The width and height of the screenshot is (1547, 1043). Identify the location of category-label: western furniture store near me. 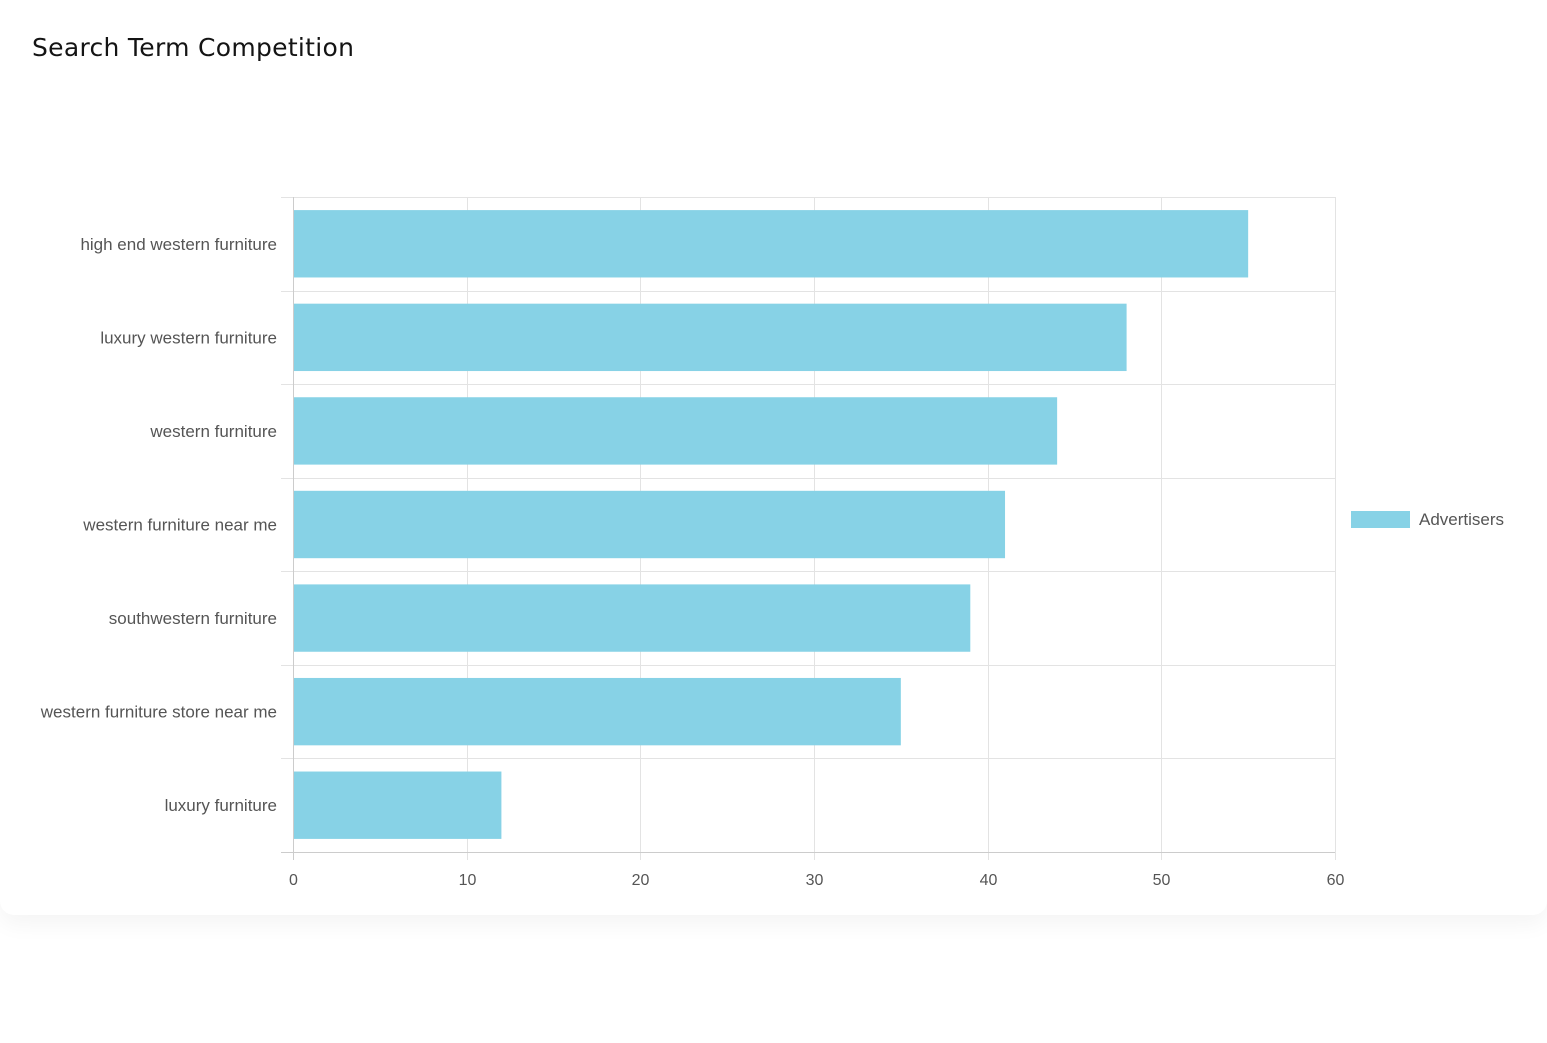
(158, 712).